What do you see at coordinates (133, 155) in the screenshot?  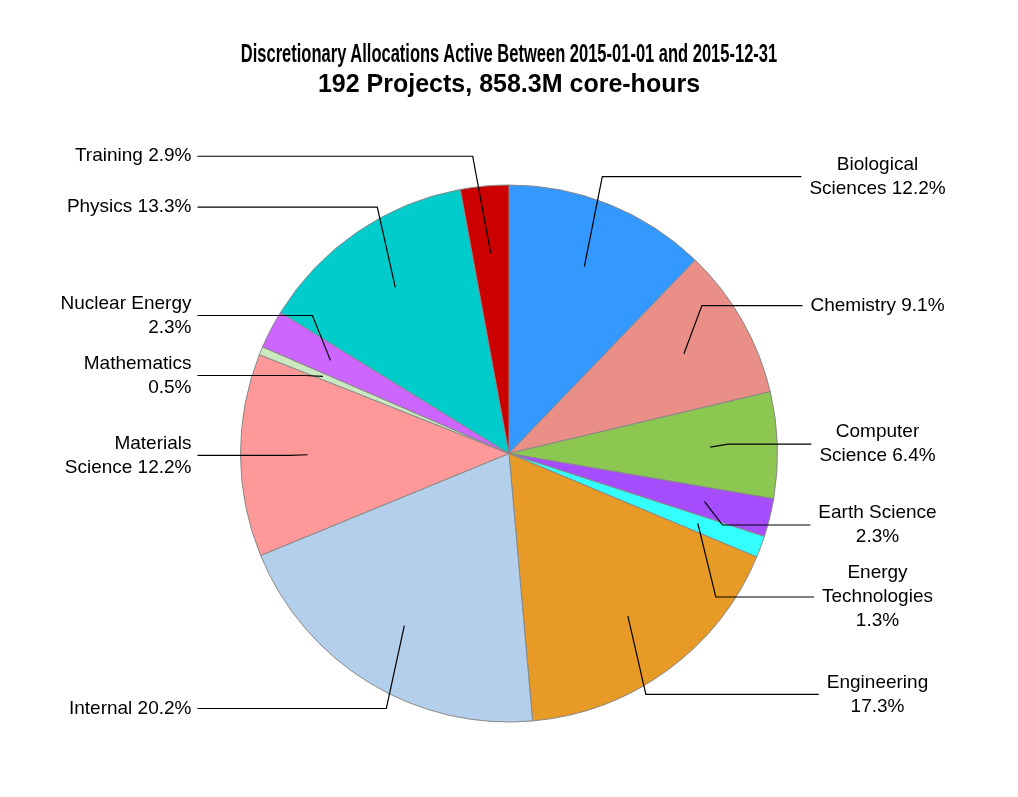 I see `slice-label: Training 2.9%` at bounding box center [133, 155].